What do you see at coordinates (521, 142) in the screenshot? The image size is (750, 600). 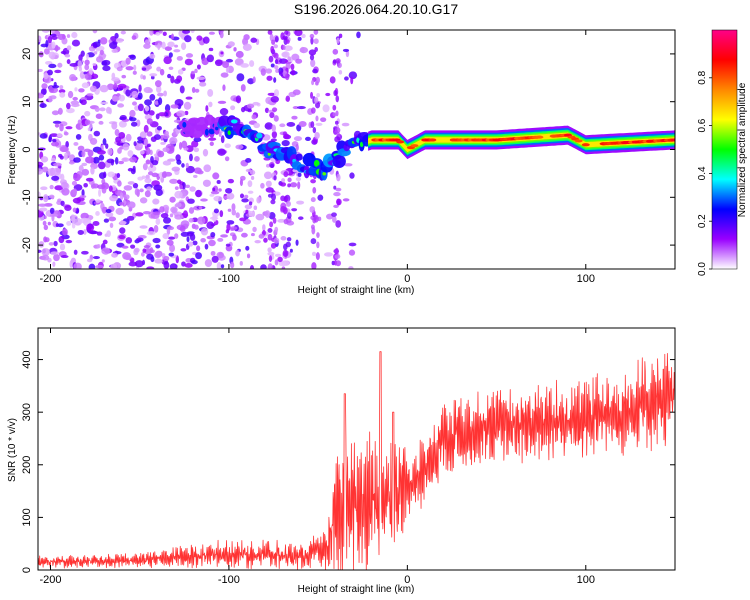 I see `ridge-band-layer` at bounding box center [521, 142].